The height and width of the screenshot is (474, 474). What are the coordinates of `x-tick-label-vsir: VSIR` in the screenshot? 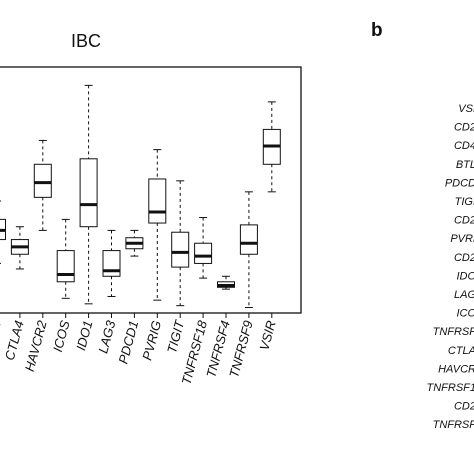 It's located at (267, 335).